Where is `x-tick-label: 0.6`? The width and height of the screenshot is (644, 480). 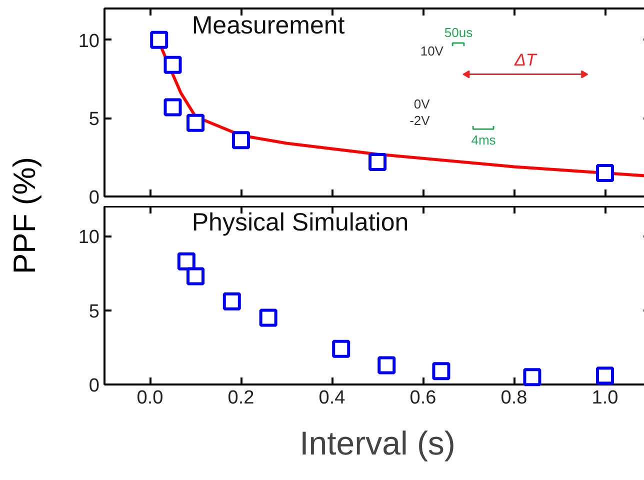
x-tick-label: 0.6 is located at coordinates (423, 398).